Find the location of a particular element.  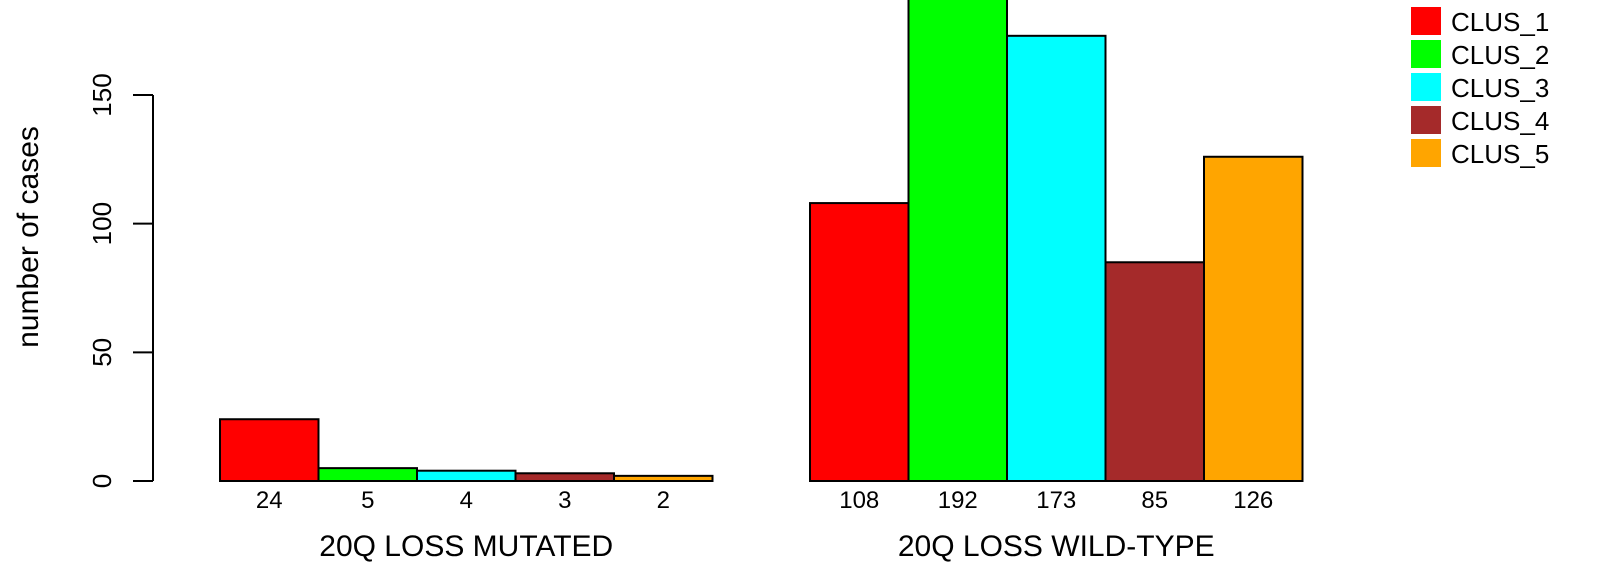

bar-value-label: 2 is located at coordinates (663, 500).